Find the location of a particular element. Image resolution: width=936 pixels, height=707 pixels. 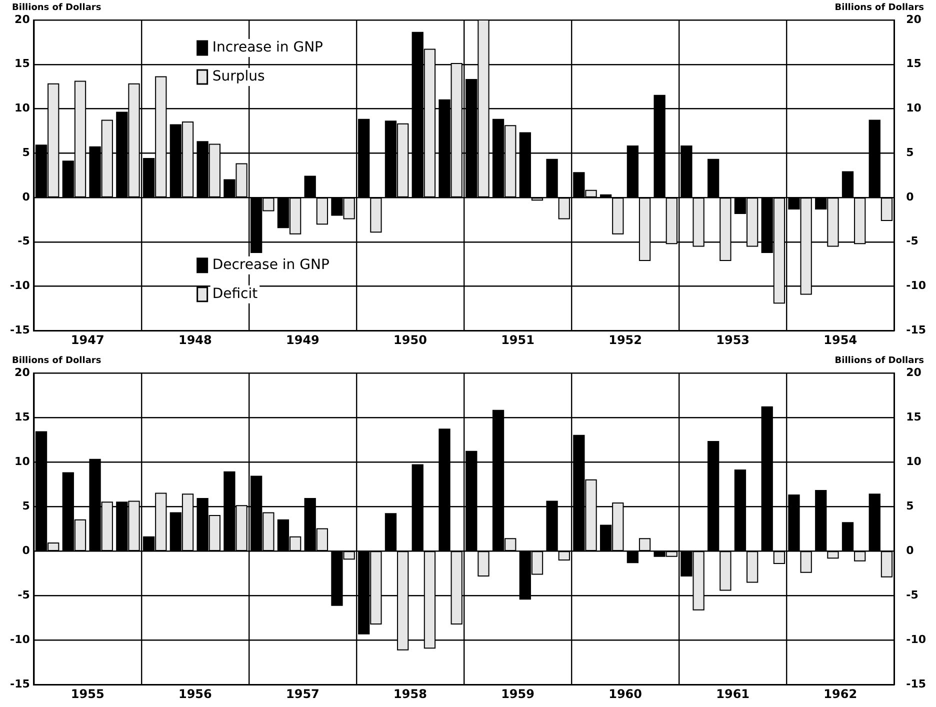

x-tick-label: 1960 is located at coordinates (625, 693).